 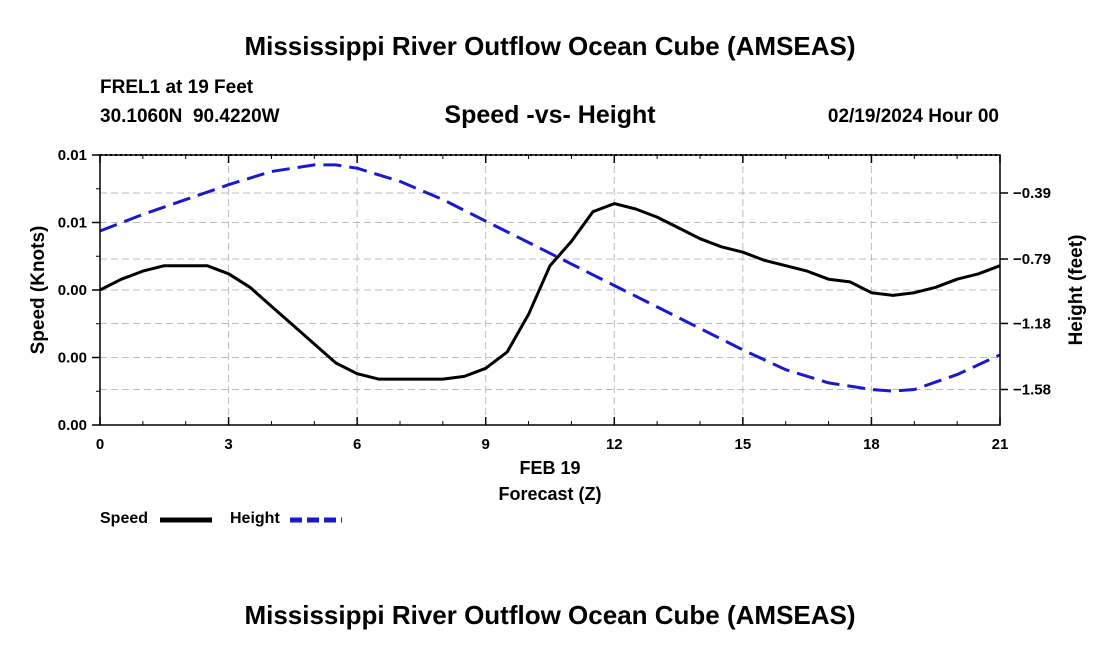 What do you see at coordinates (255, 518) in the screenshot?
I see `legend-height-label: Height` at bounding box center [255, 518].